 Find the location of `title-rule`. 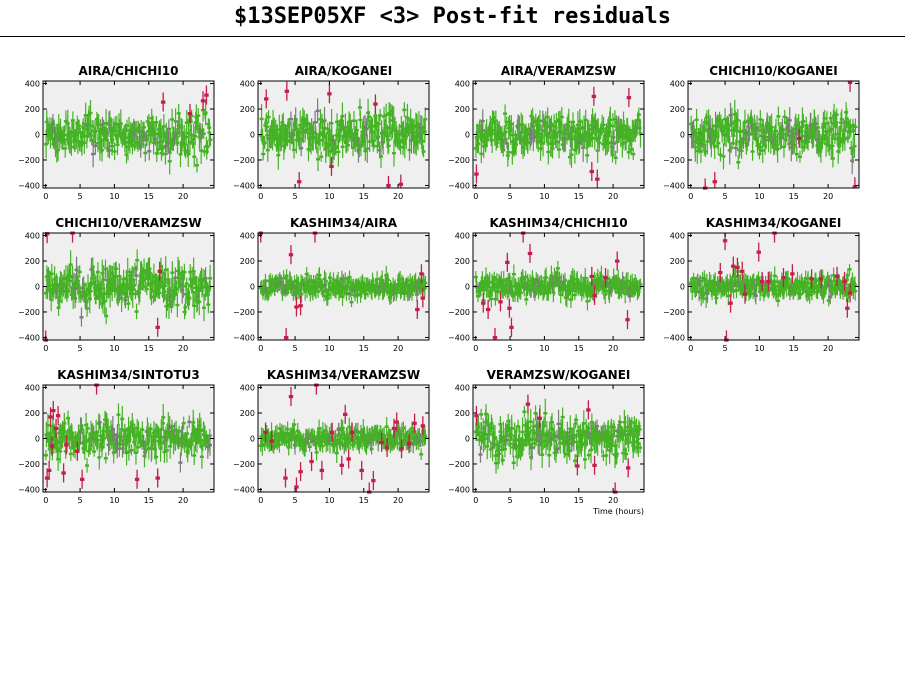

title-rule is located at coordinates (452, 36).